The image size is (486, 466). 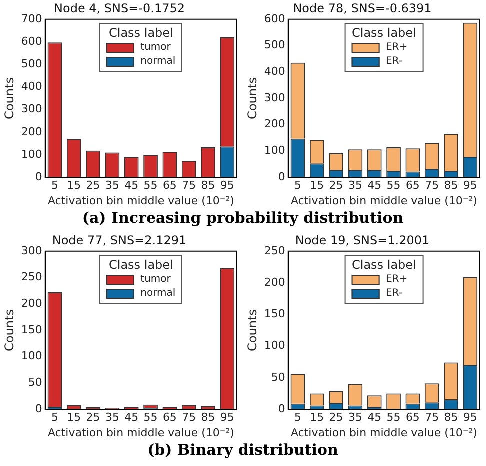 What do you see at coordinates (243, 218) in the screenshot?
I see `text: (a) Increasing probability distribution` at bounding box center [243, 218].